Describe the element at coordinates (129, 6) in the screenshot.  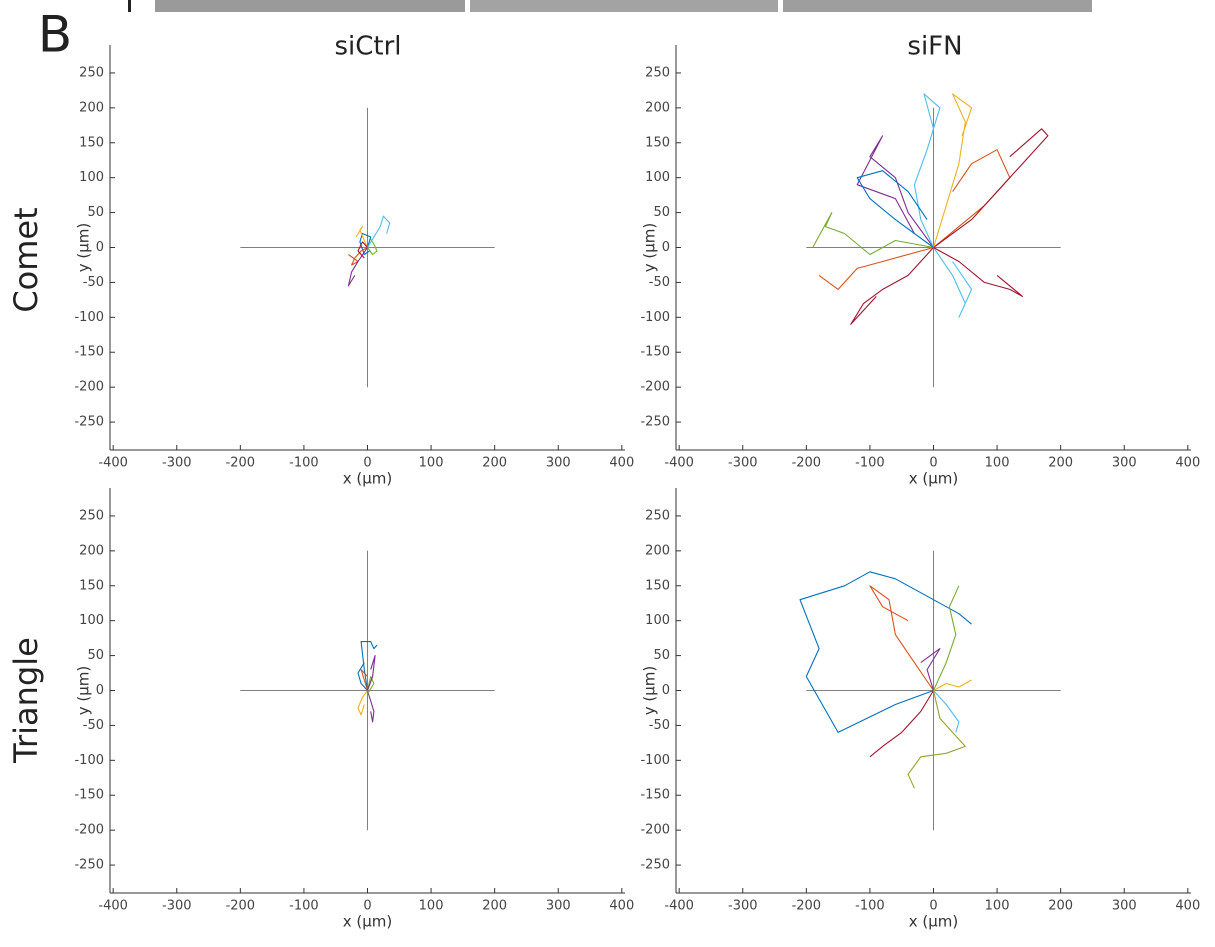
I see `image-edge` at that location.